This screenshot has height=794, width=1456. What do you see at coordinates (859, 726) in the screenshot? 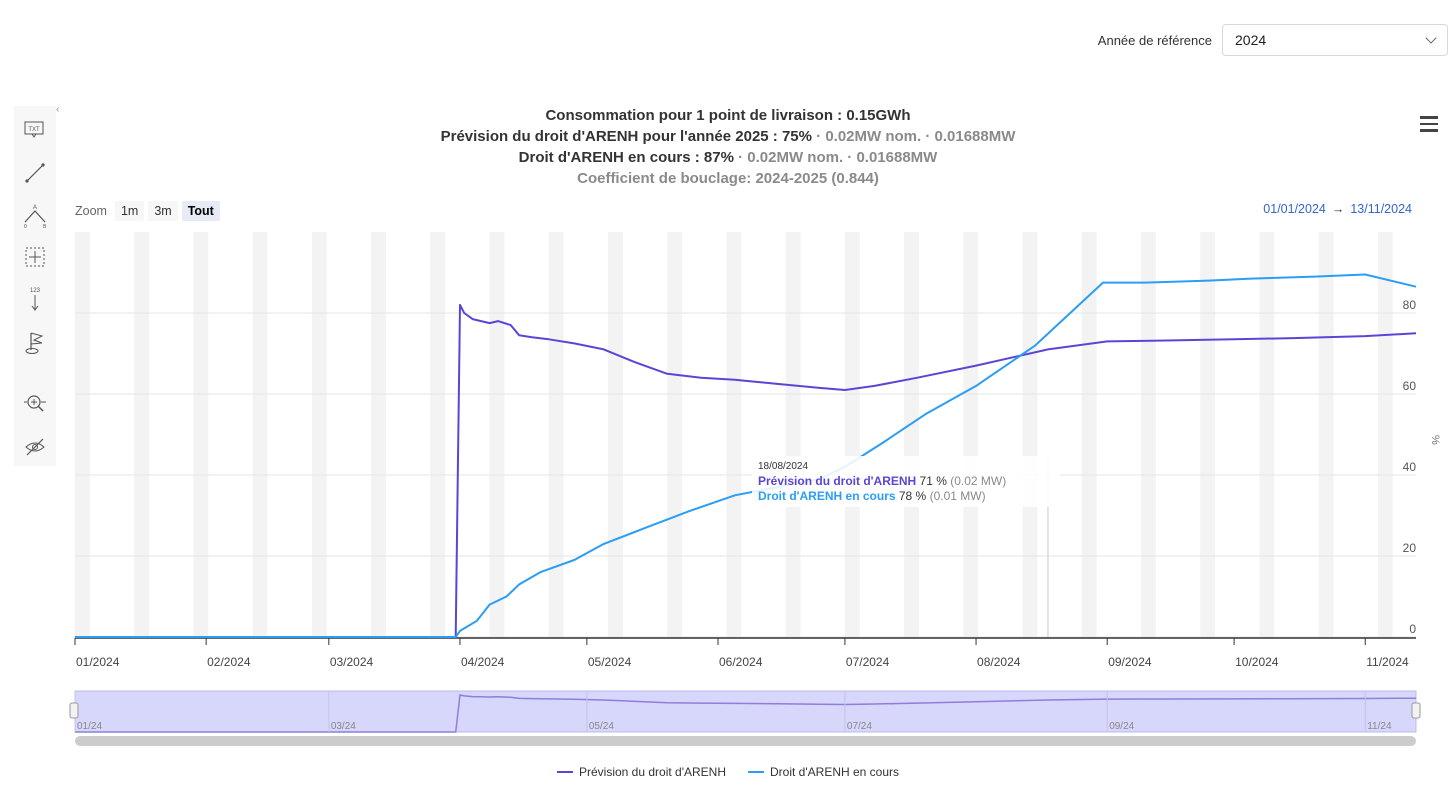
I see `navigator-tick-label: 07/24` at bounding box center [859, 726].